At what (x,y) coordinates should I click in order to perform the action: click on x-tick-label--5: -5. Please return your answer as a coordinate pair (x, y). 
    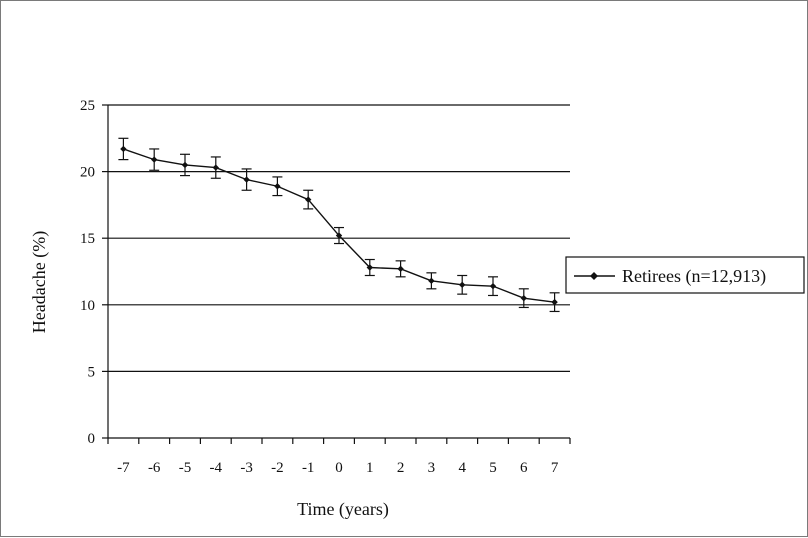
    Looking at the image, I should click on (185, 468).